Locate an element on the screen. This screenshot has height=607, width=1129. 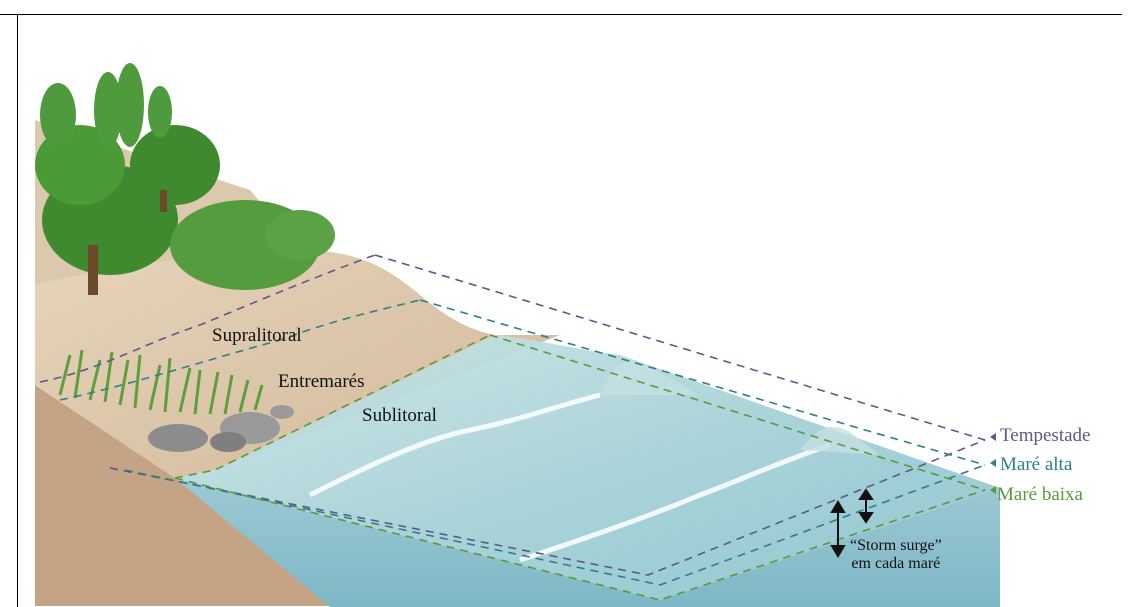
rocks is located at coordinates (221, 428).